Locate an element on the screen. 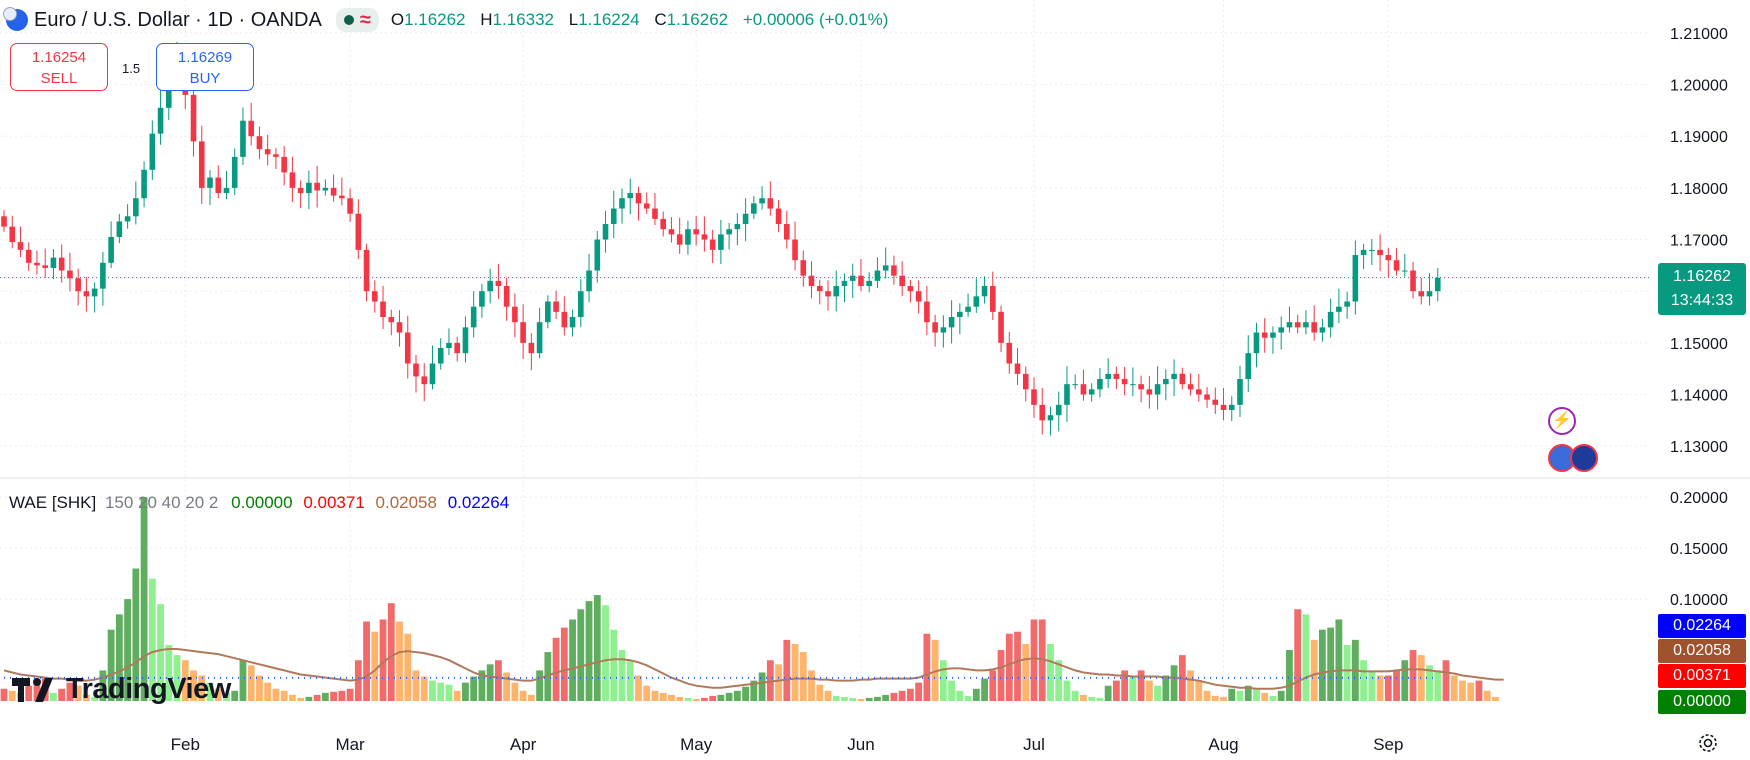  price-axis-label: 1.21000 is located at coordinates (1699, 34).